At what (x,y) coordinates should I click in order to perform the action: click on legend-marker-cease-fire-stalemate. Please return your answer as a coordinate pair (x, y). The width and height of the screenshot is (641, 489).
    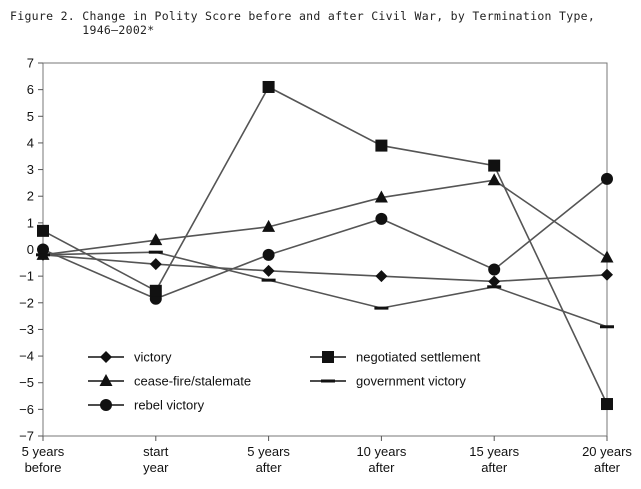
    Looking at the image, I should click on (106, 380).